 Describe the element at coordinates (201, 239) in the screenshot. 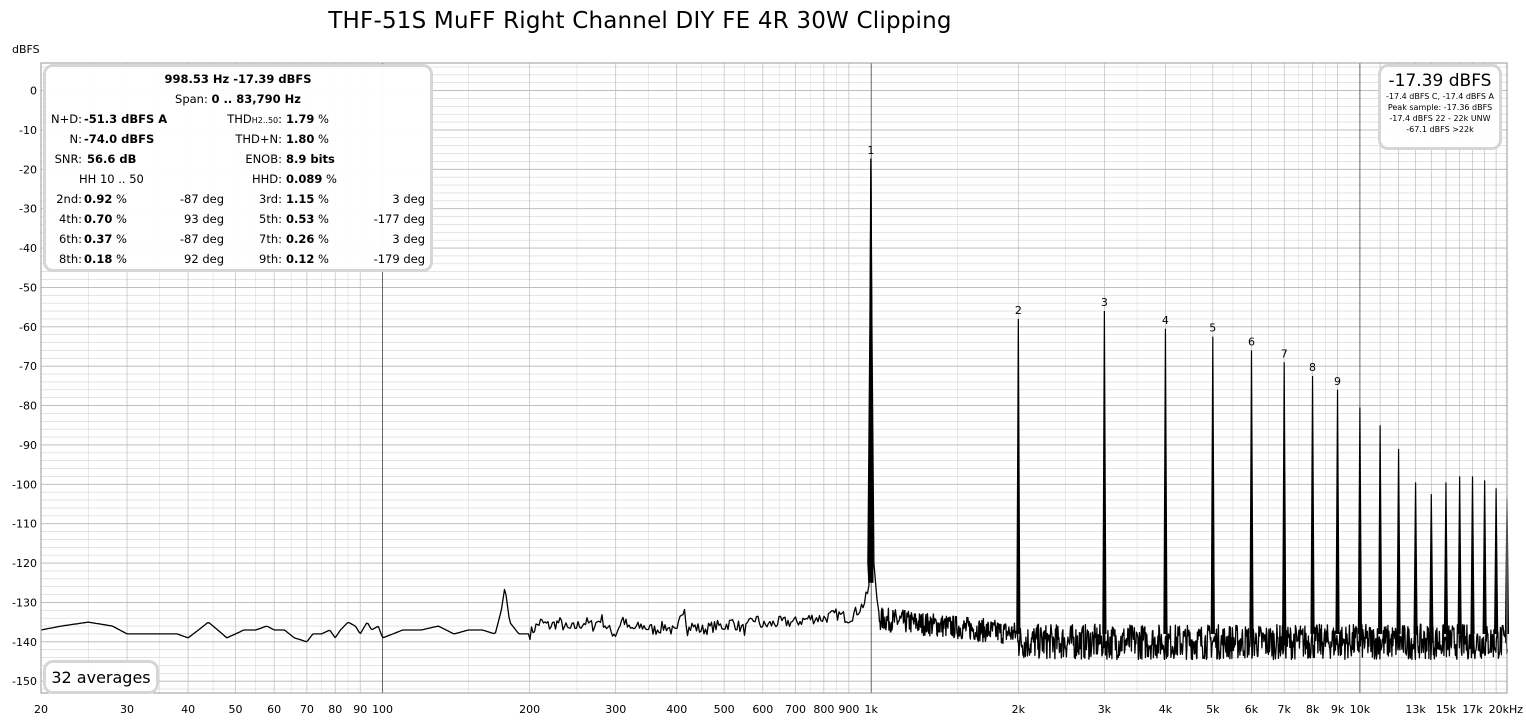

I see `harmonic-phase-left: -87 deg` at that location.